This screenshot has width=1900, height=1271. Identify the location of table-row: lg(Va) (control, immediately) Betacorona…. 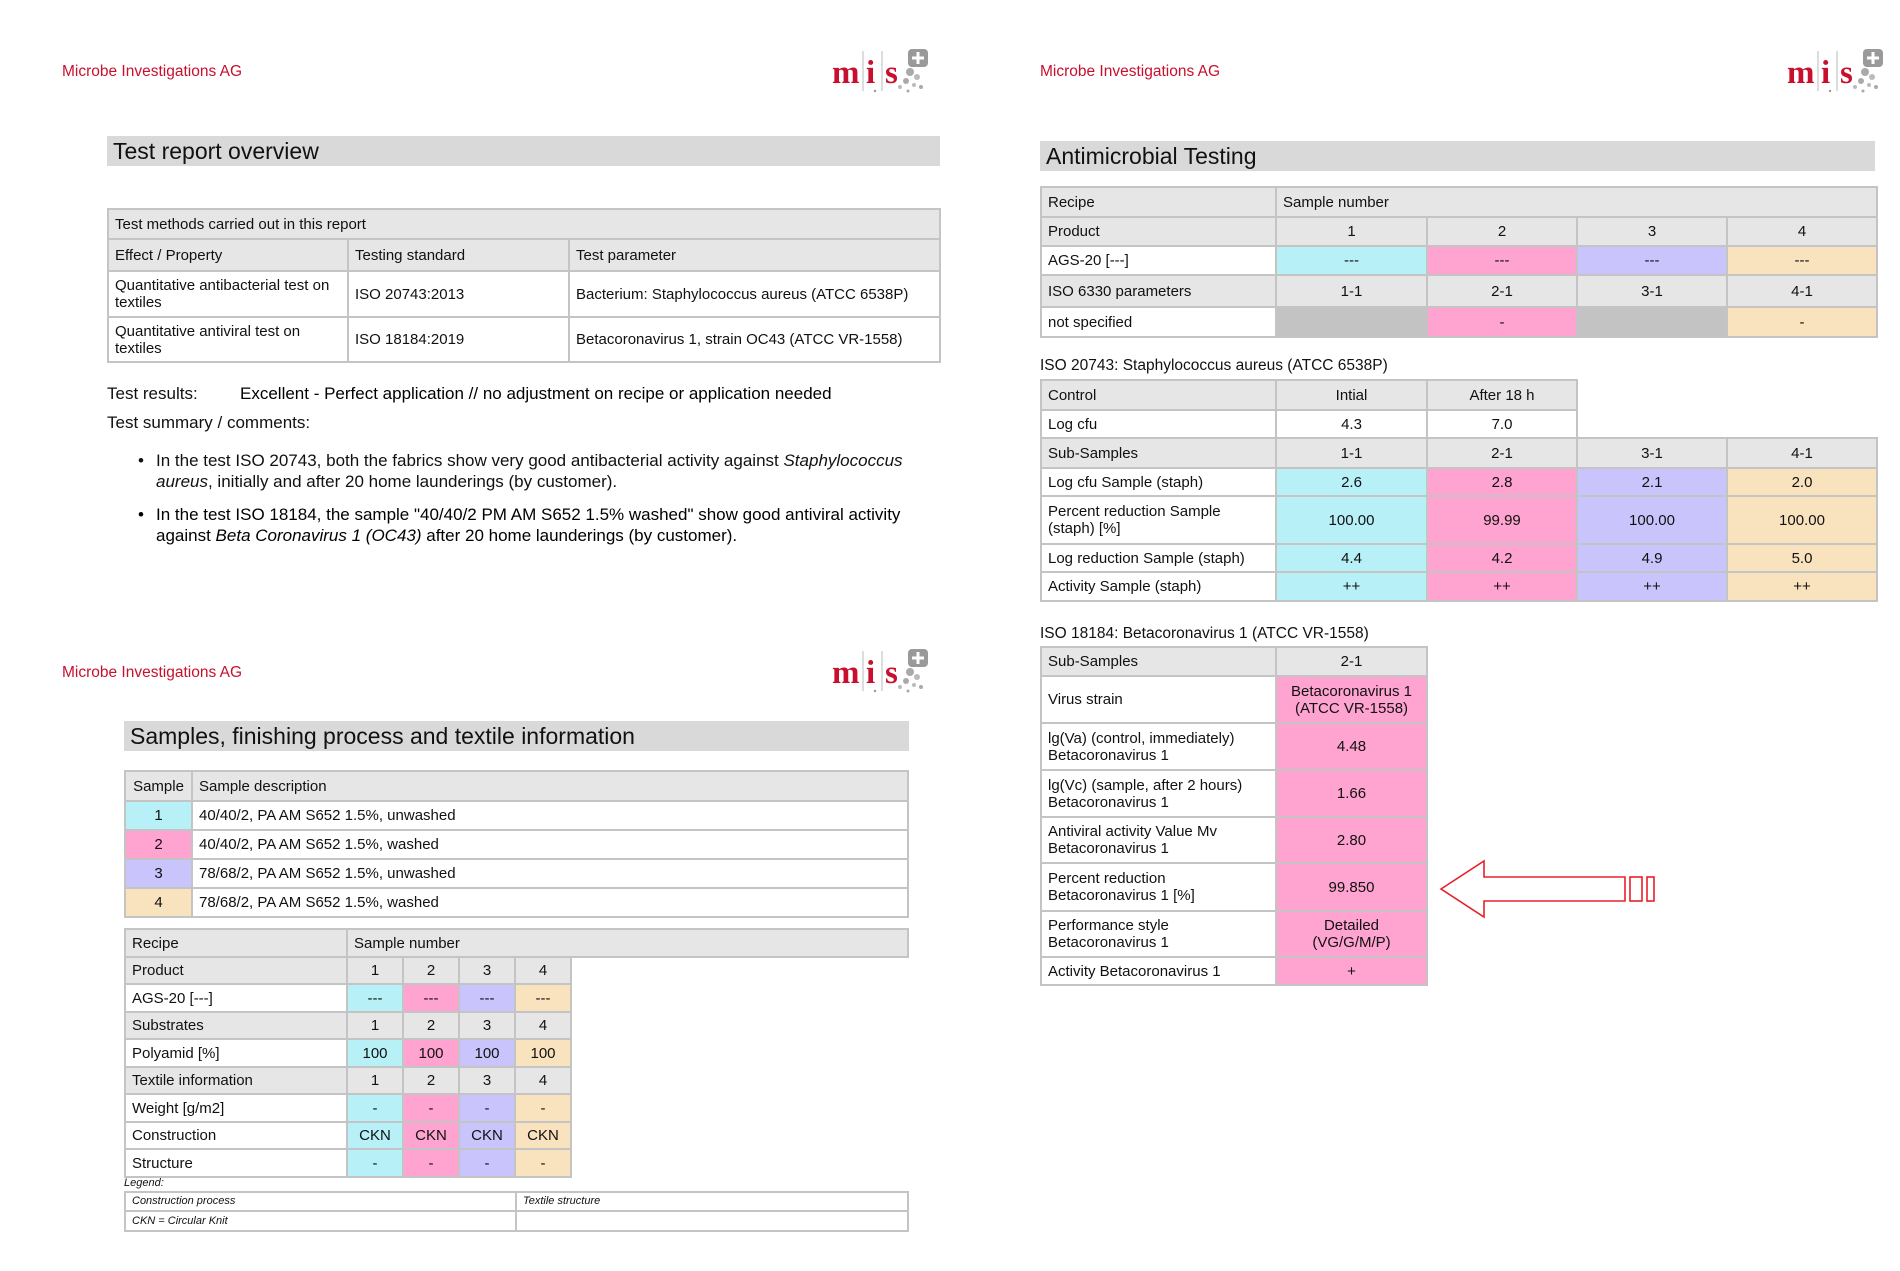
(1234, 746).